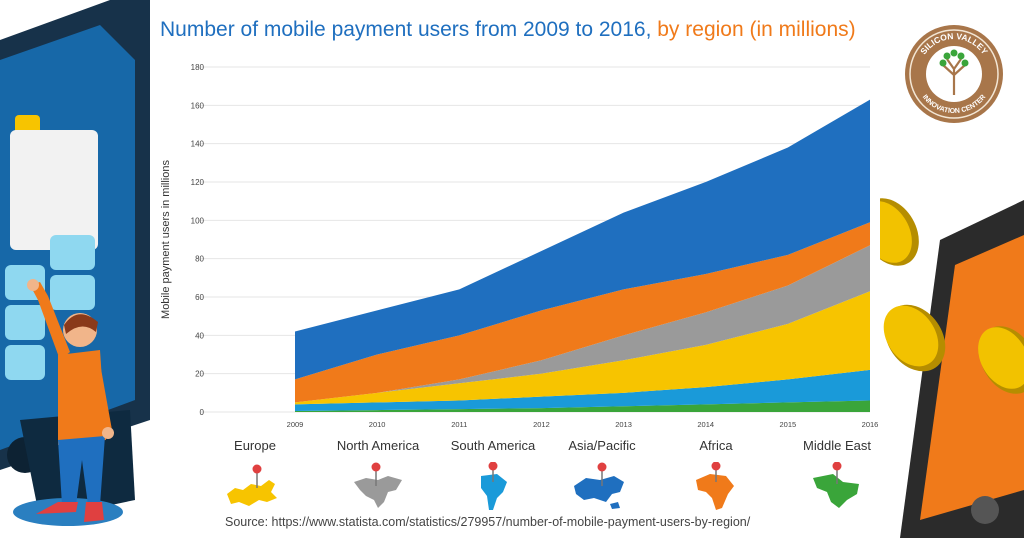 This screenshot has height=538, width=1024. What do you see at coordinates (952, 368) in the screenshot?
I see `coins-phone-illustration` at bounding box center [952, 368].